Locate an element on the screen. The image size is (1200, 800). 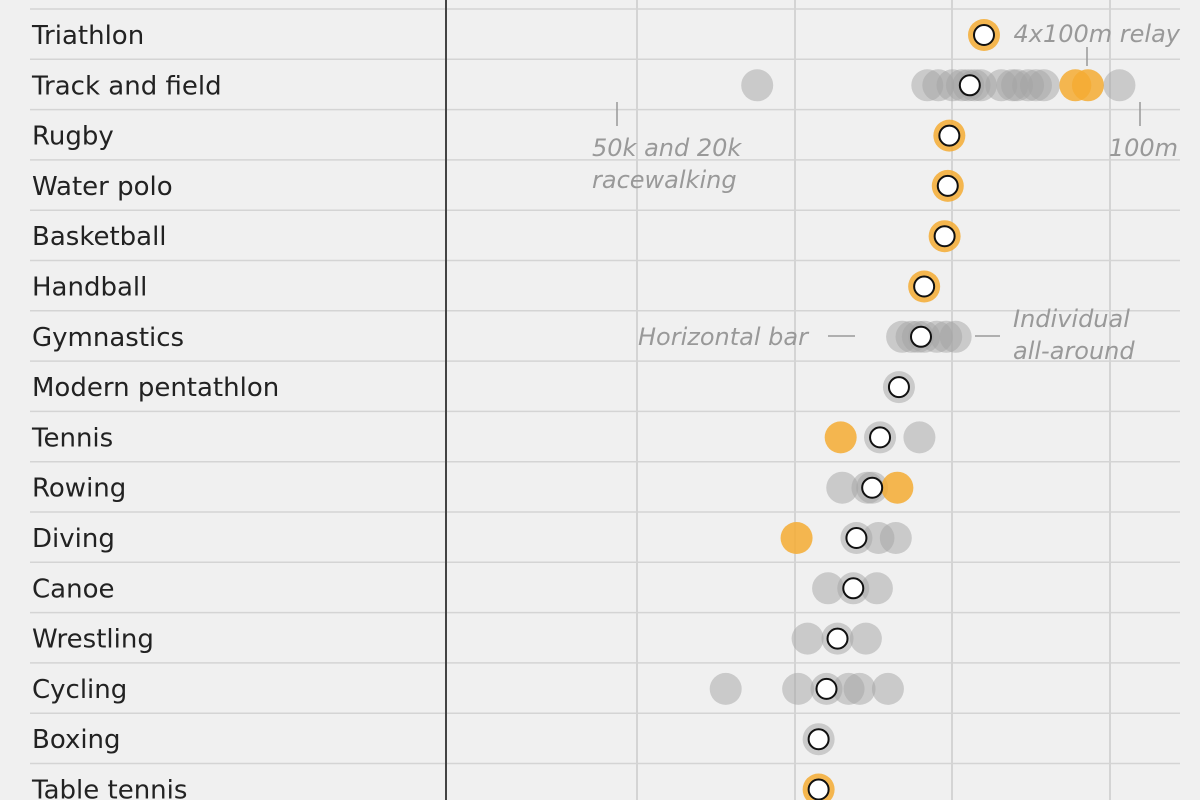
median-marker-basketball is located at coordinates (944, 236).